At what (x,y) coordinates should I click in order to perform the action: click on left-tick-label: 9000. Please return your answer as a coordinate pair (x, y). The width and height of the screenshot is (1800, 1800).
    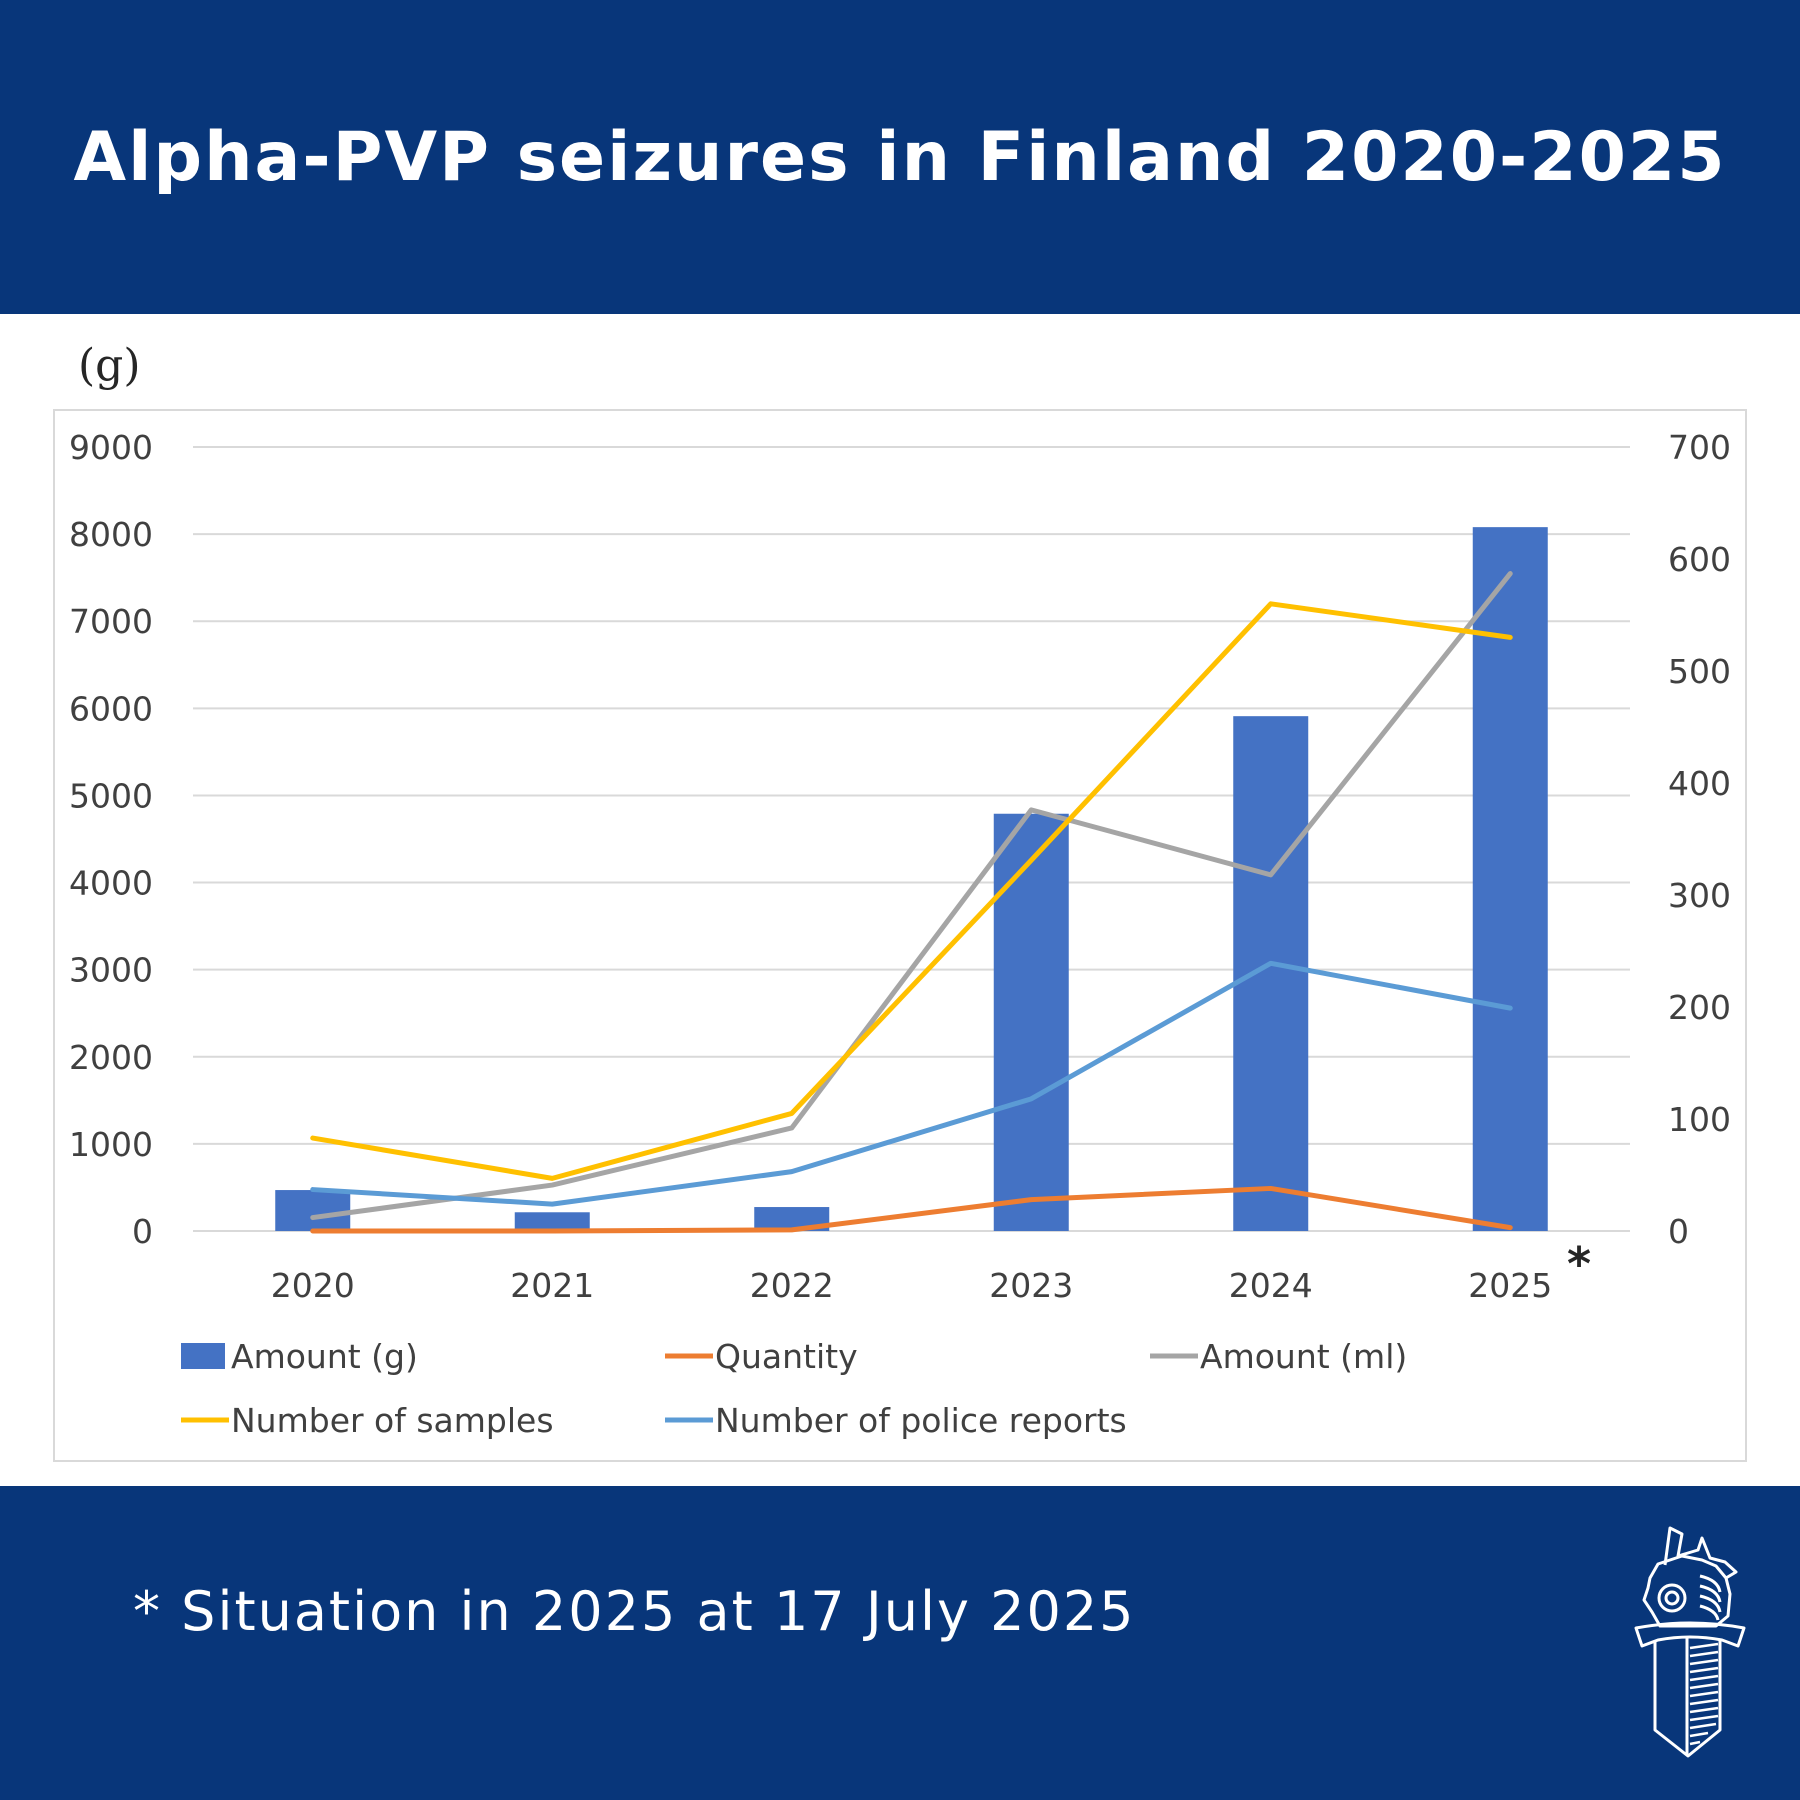
    Looking at the image, I should click on (111, 447).